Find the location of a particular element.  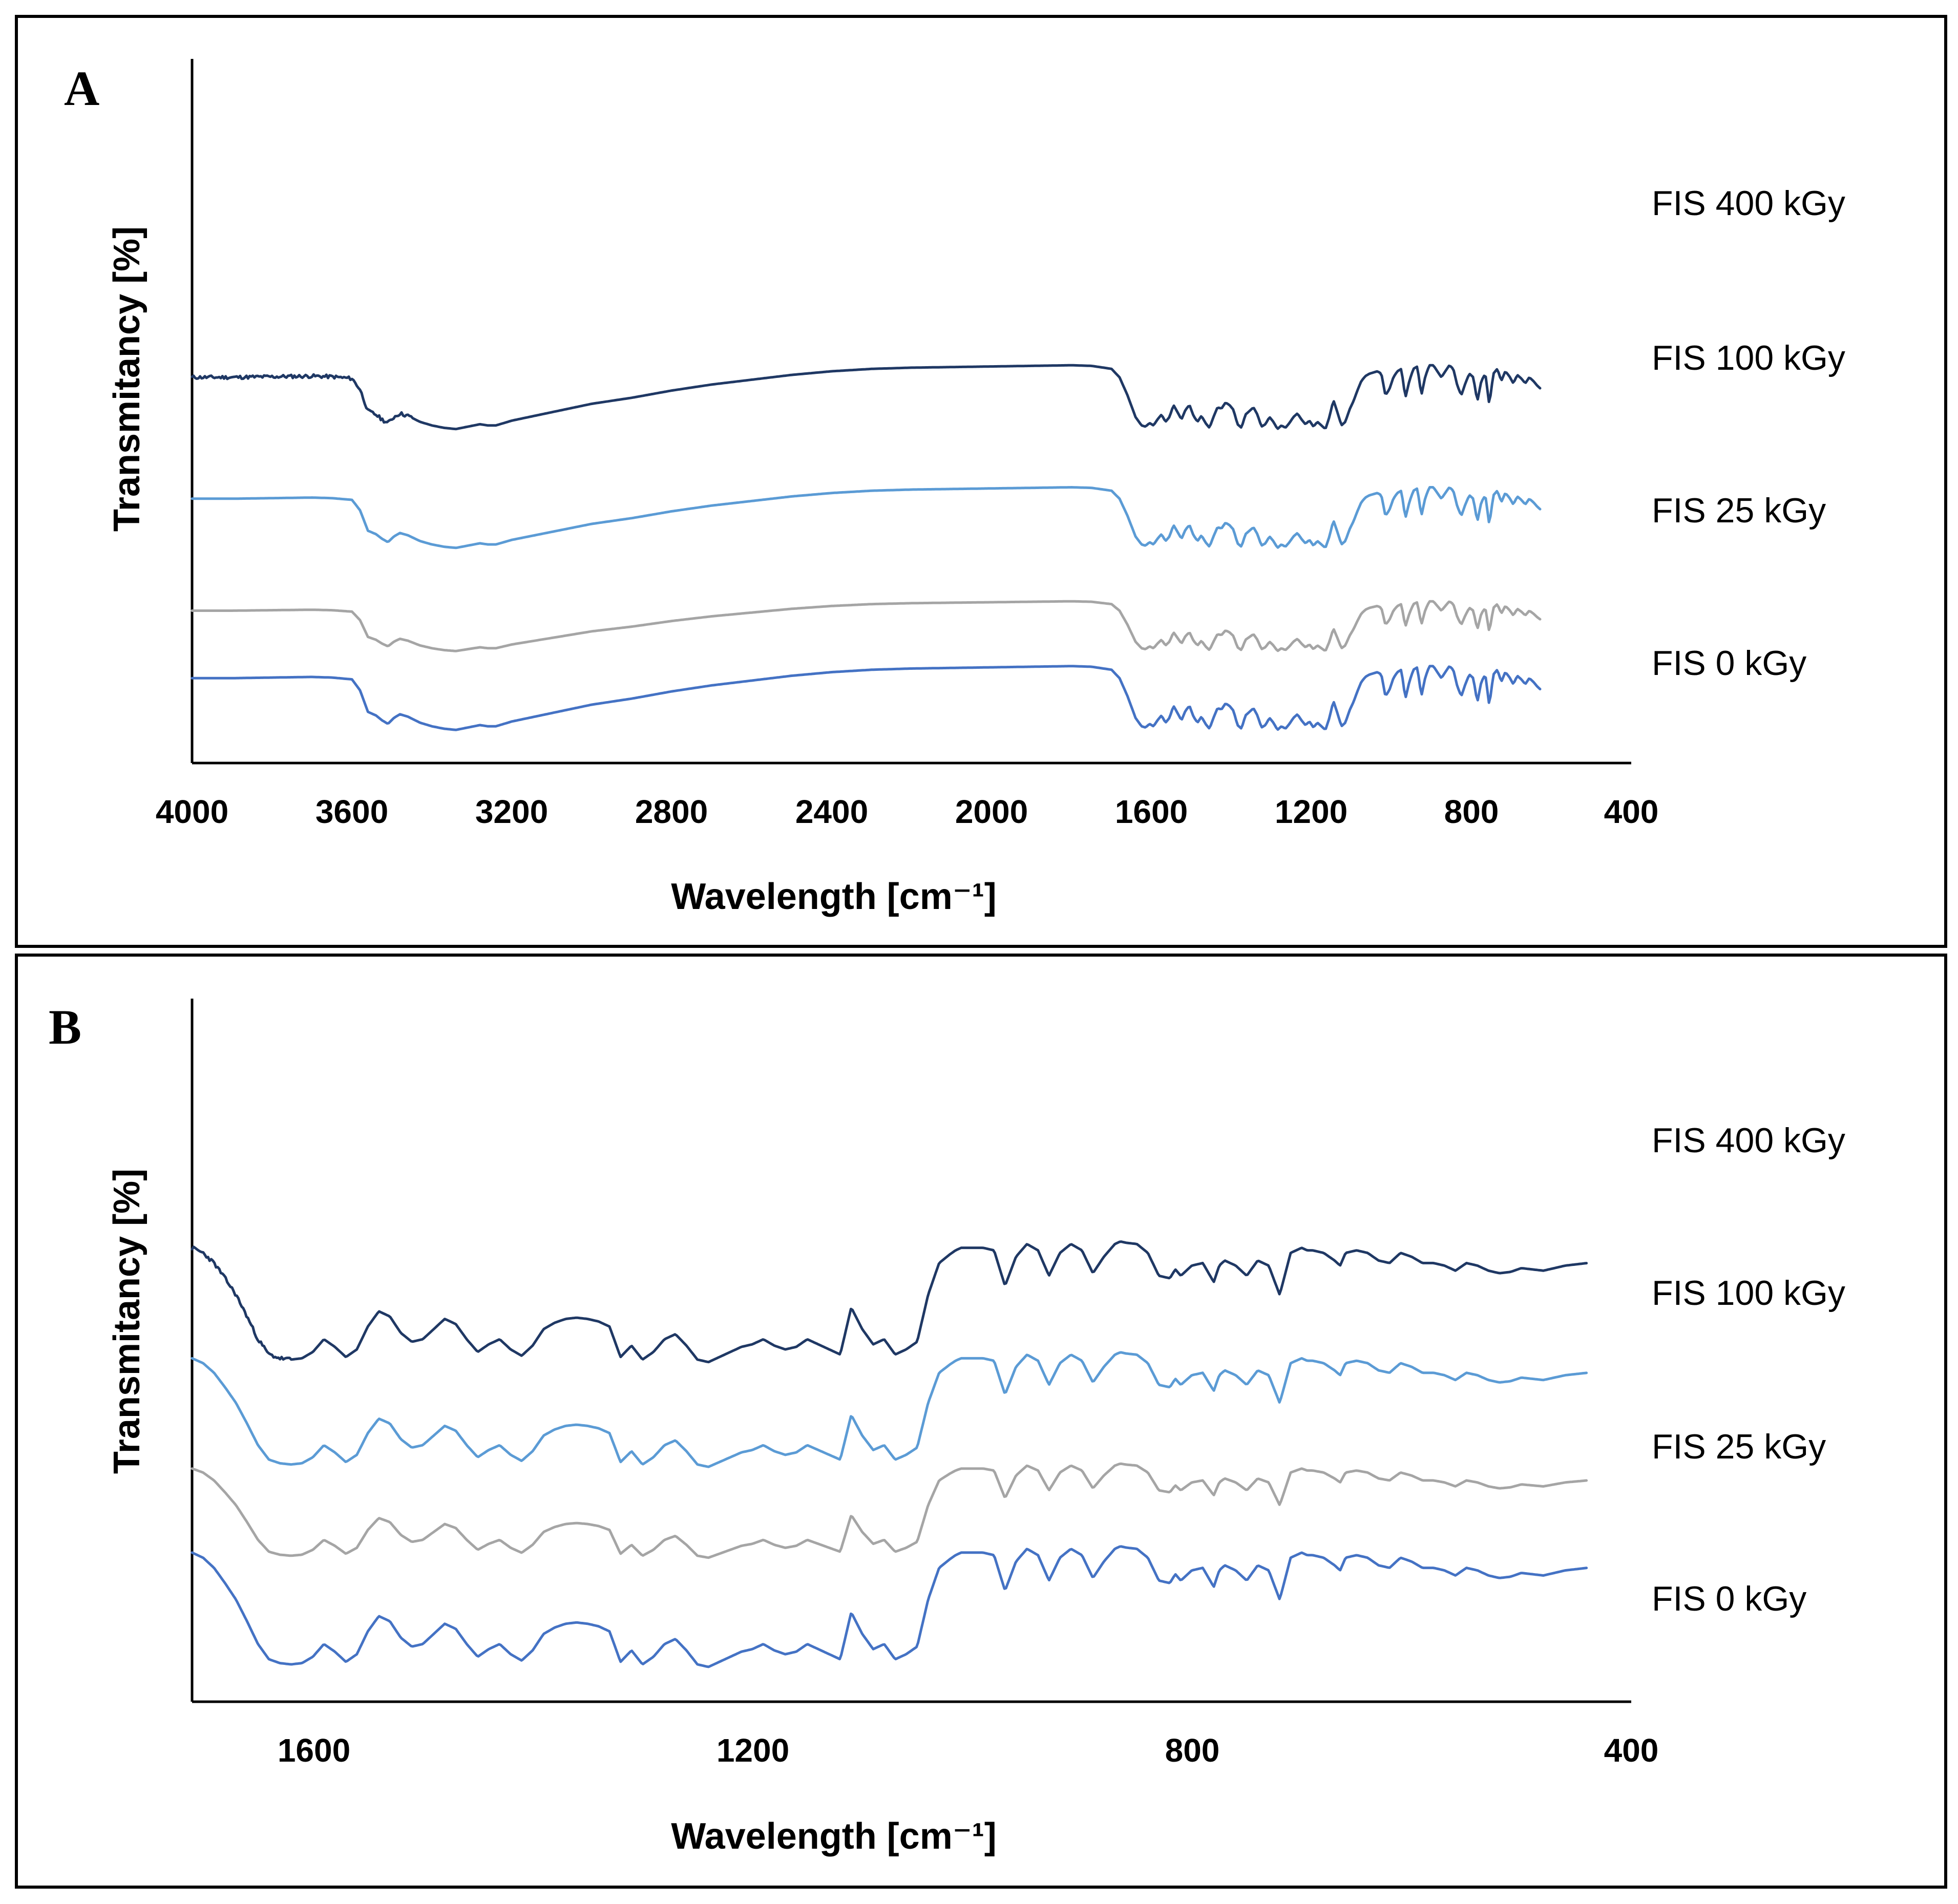

panel-b-ticks: 1600 1200 800 400 is located at coordinates (968, 1750).